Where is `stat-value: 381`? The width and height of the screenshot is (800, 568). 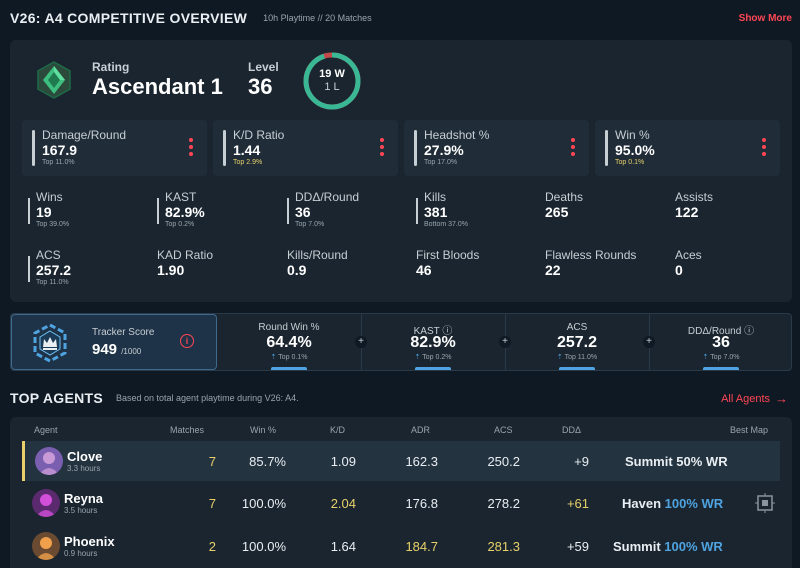 stat-value: 381 is located at coordinates (436, 212).